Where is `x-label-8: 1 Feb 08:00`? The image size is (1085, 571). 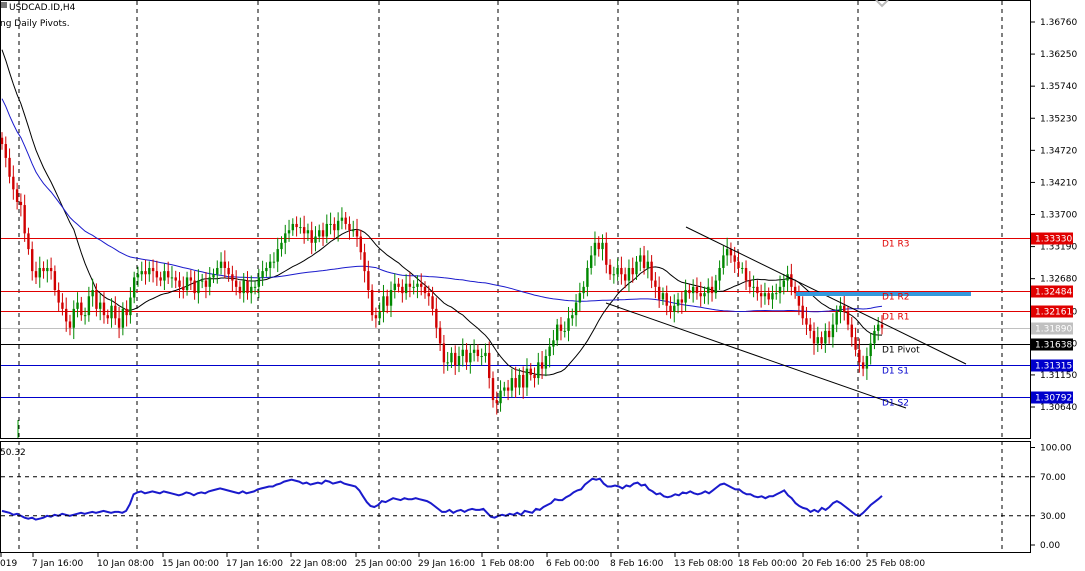 x-label-8: 1 Feb 08:00 is located at coordinates (508, 564).